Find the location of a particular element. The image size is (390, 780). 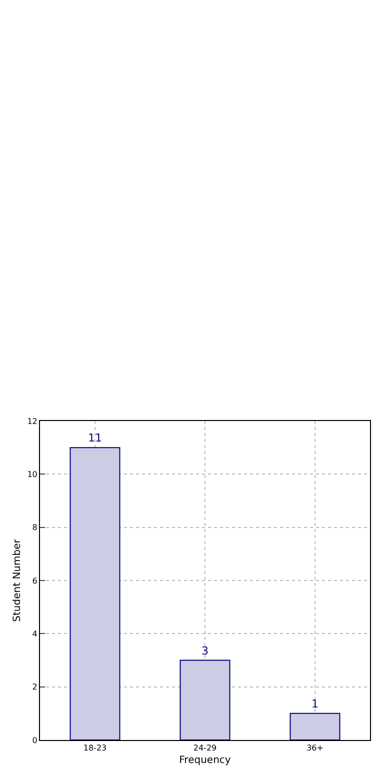

y-axis-title: Student Number is located at coordinates (18, 580).